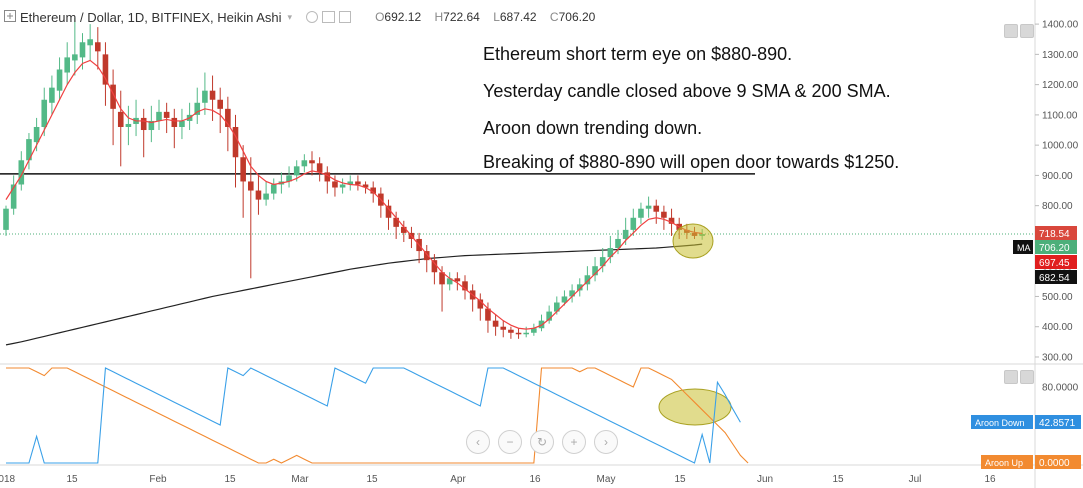 This screenshot has height=488, width=1083. What do you see at coordinates (329, 17) in the screenshot?
I see `visibility-icon` at bounding box center [329, 17].